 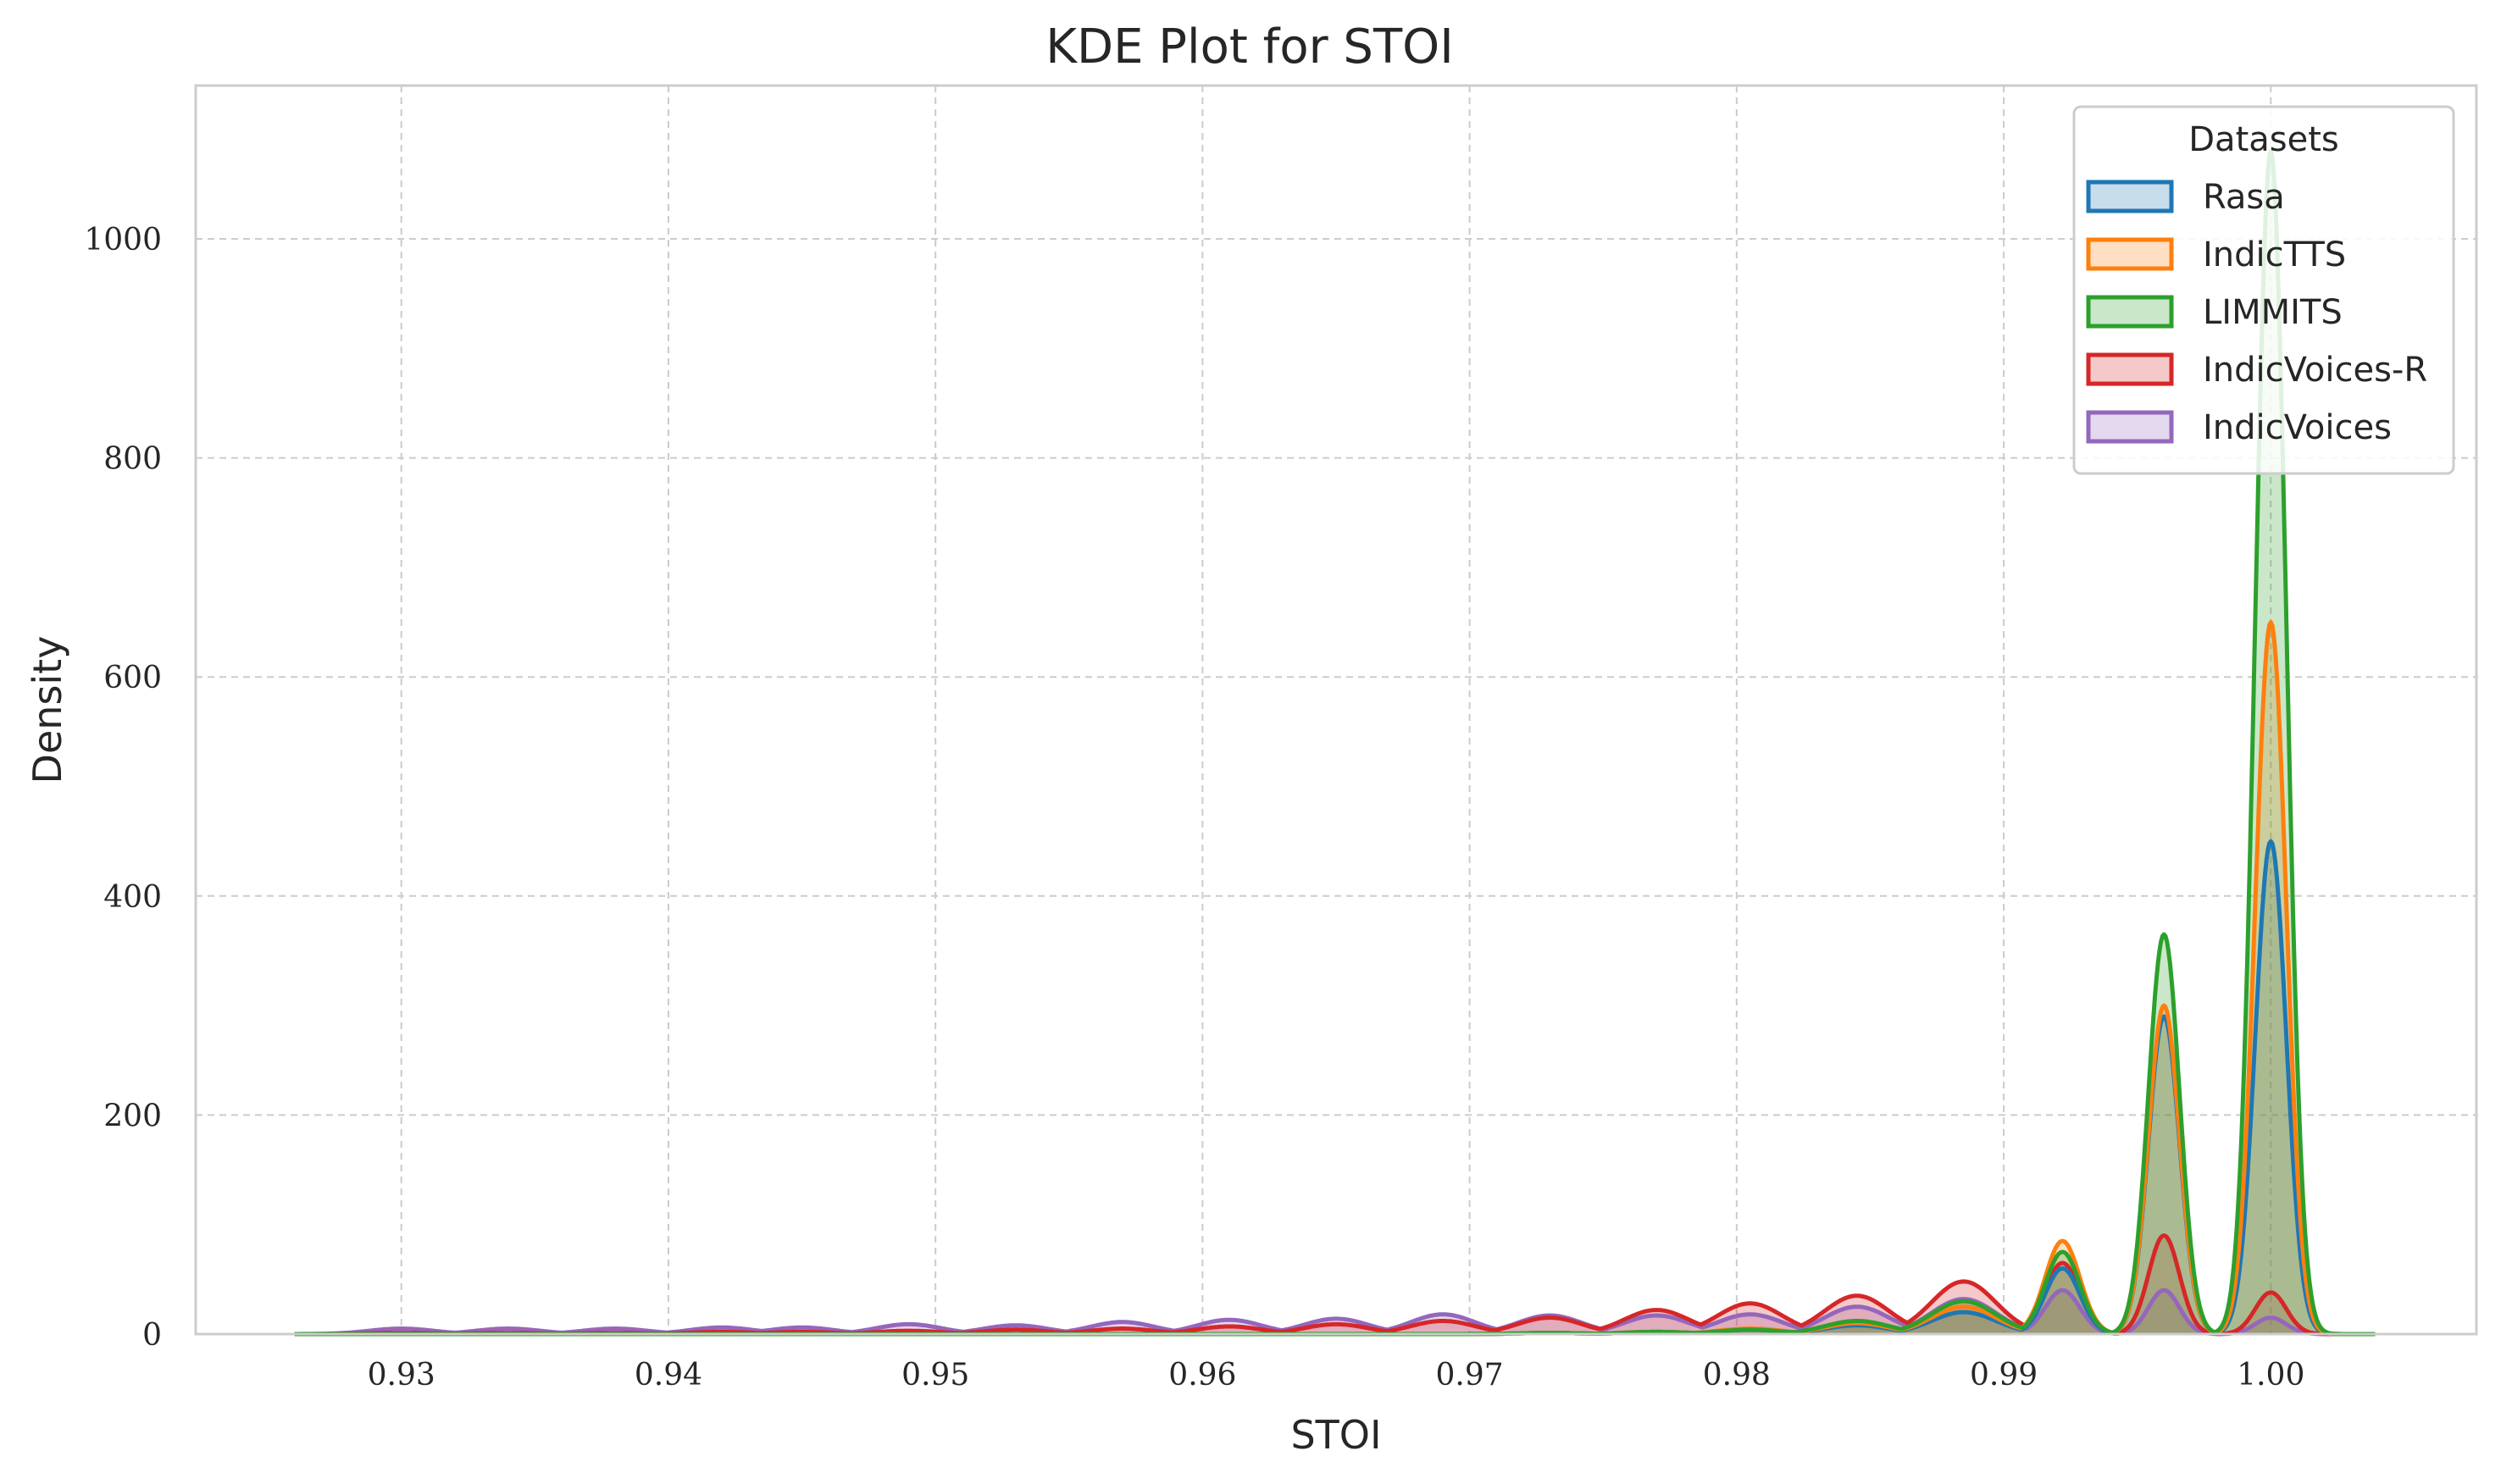 I want to click on x-tick-label: 0.94, so click(x=668, y=1375).